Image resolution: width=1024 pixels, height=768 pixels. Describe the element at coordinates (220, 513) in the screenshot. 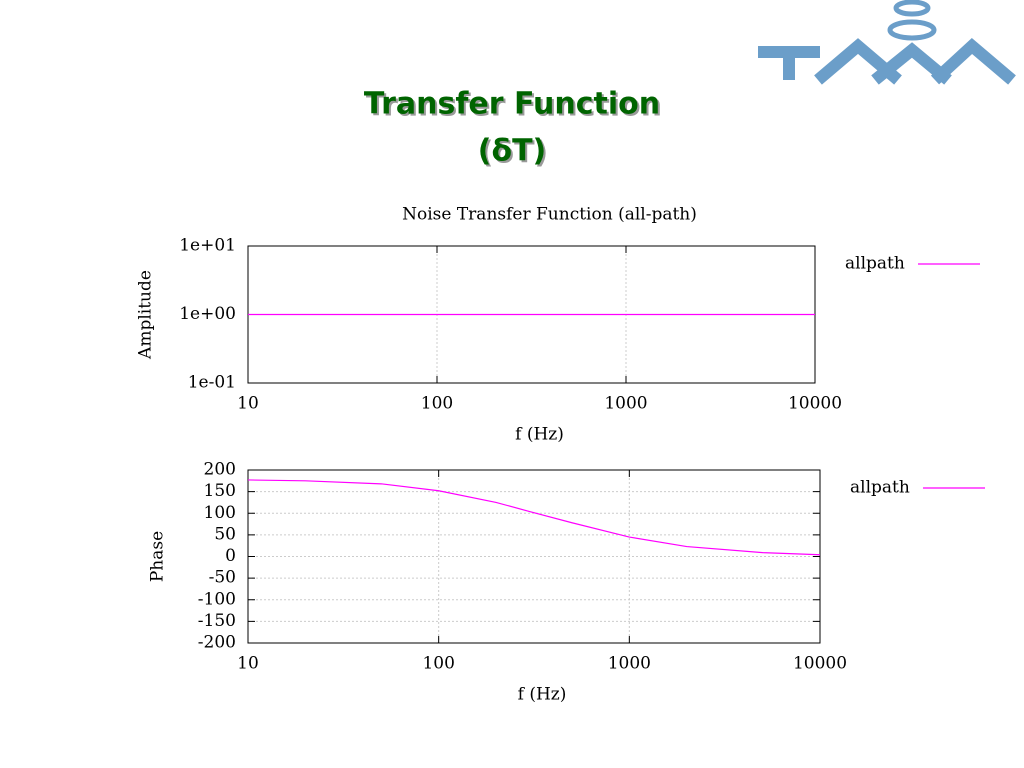

I see `y-tick-label: 100` at that location.